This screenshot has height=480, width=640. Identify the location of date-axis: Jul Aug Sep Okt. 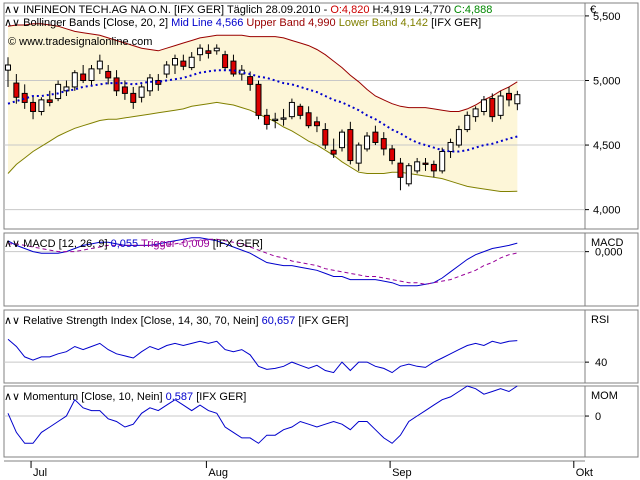
(298, 469).